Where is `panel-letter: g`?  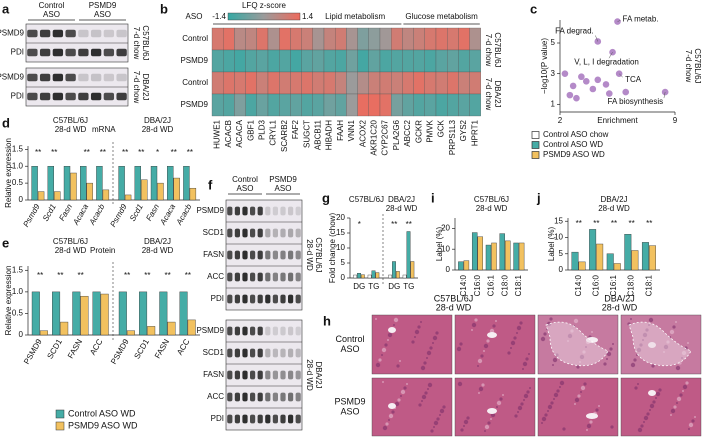
panel-letter: g is located at coordinates (326, 197).